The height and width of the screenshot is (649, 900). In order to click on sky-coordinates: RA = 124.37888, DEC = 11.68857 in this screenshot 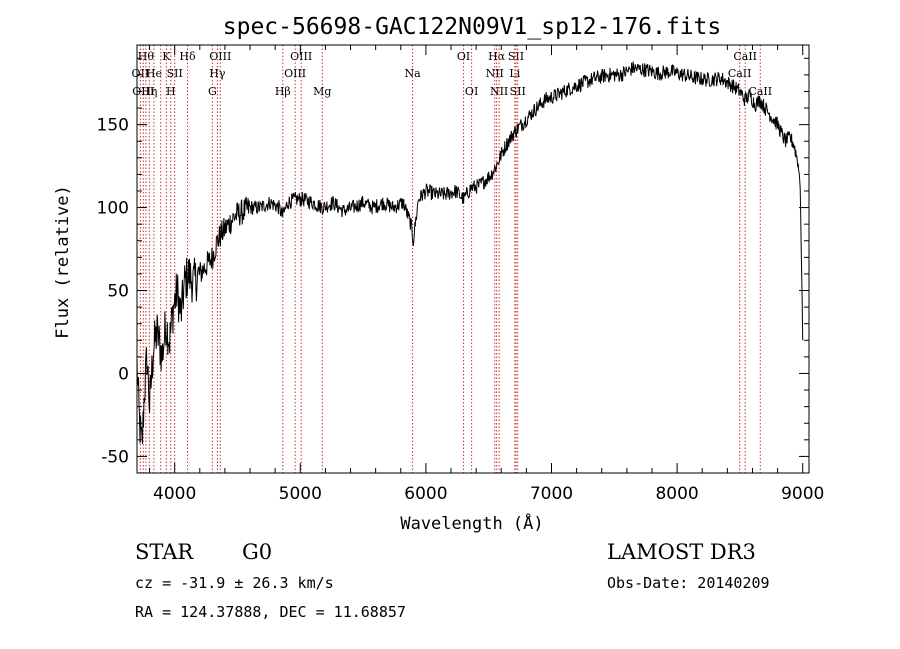, I will do `click(270, 612)`.